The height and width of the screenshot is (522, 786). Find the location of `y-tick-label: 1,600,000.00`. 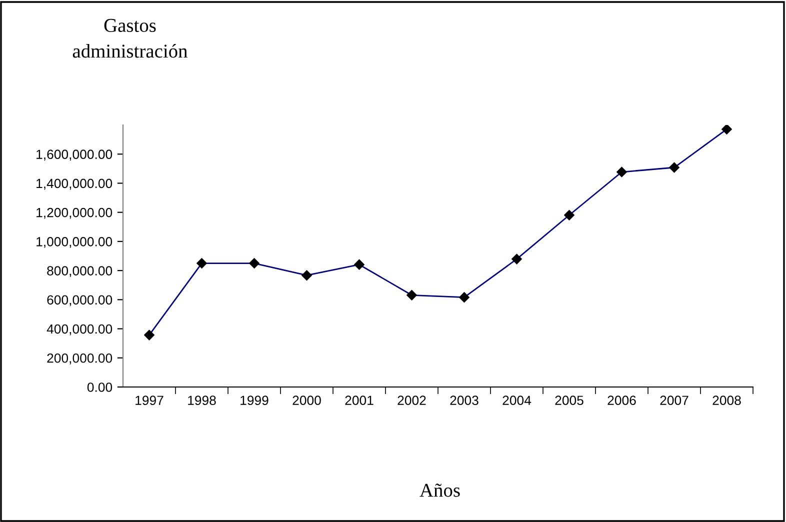

y-tick-label: 1,600,000.00 is located at coordinates (74, 155).